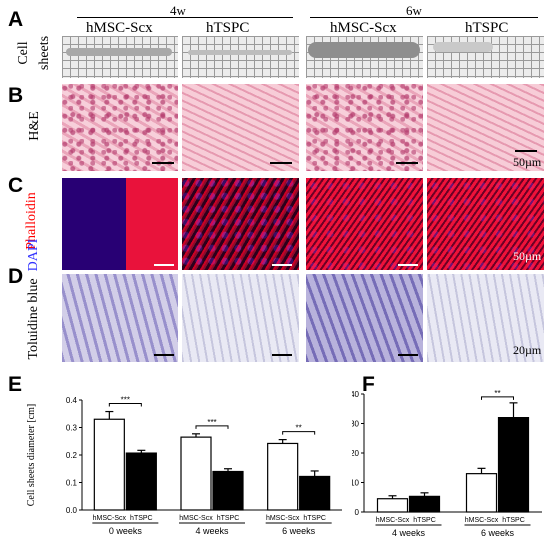  I want to click on cell-sheet-6w-hmsc-scx, so click(364, 57).